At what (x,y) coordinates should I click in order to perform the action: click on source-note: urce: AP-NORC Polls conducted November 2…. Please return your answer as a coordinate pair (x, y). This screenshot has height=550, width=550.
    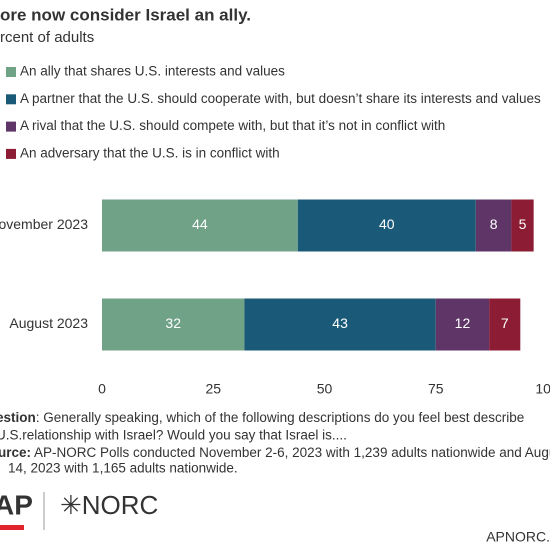
    Looking at the image, I should click on (275, 452).